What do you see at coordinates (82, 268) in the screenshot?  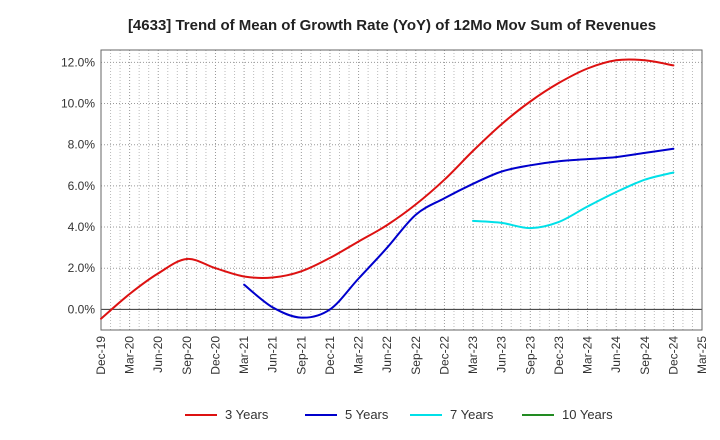 I see `y-tick-label: 2.0%` at bounding box center [82, 268].